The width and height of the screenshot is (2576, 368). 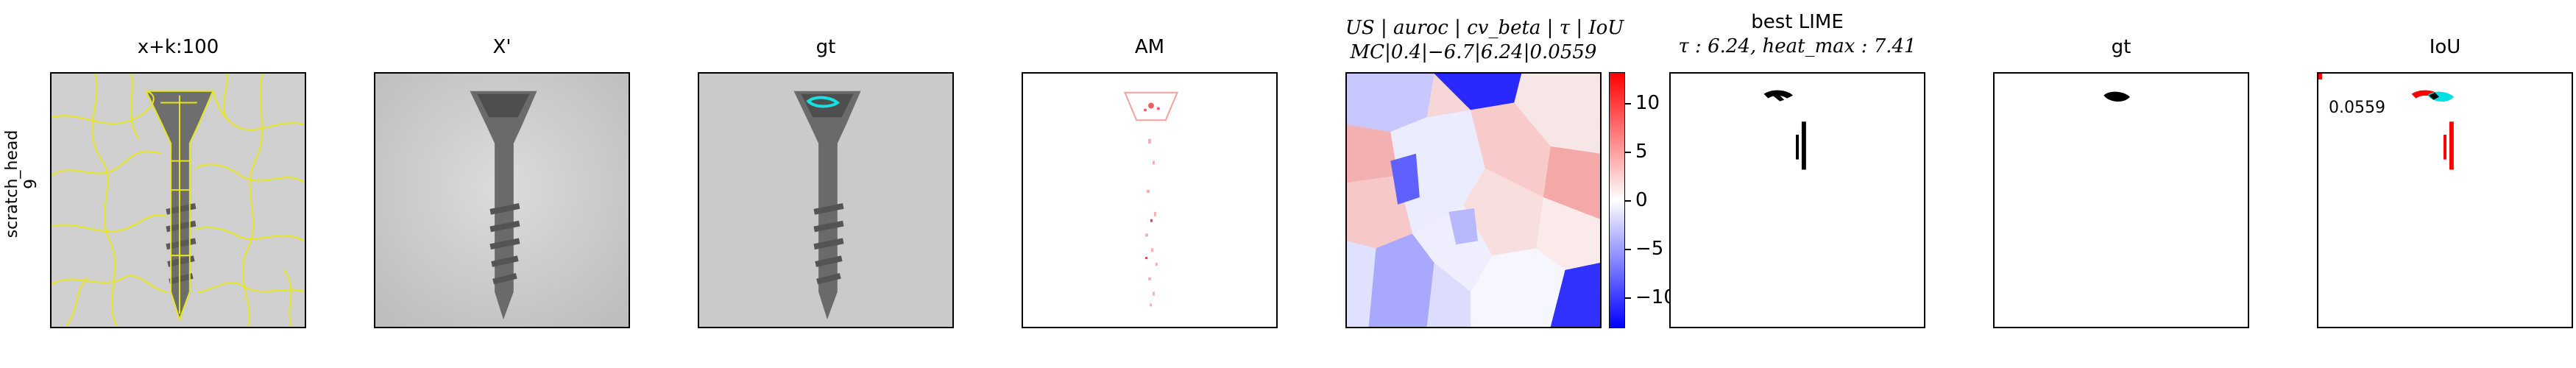 I want to click on panel-iou: IoU 0.0559, so click(x=2445, y=184).